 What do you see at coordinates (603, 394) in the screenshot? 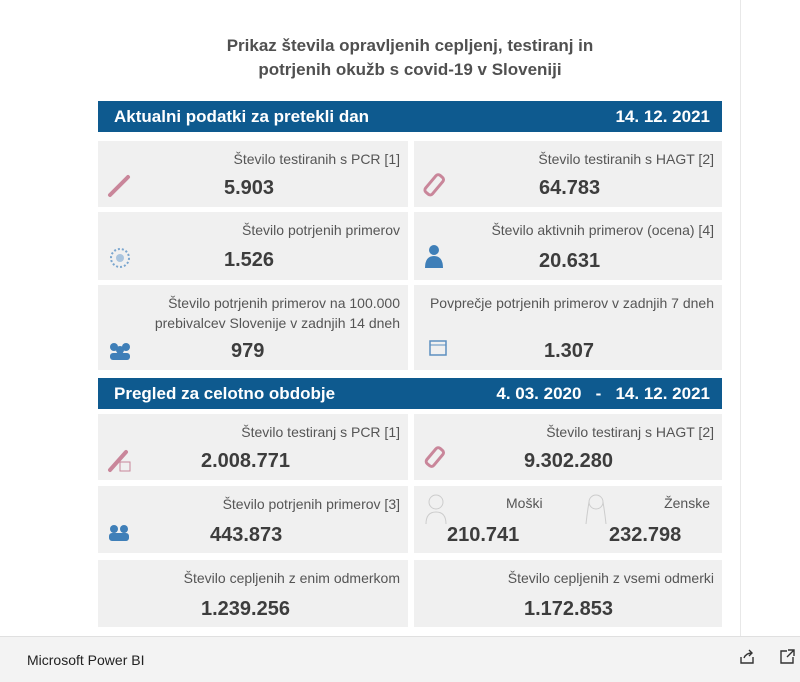
I see `overall-date-range: 4. 03. 2020 - 14. 12. 2021` at bounding box center [603, 394].